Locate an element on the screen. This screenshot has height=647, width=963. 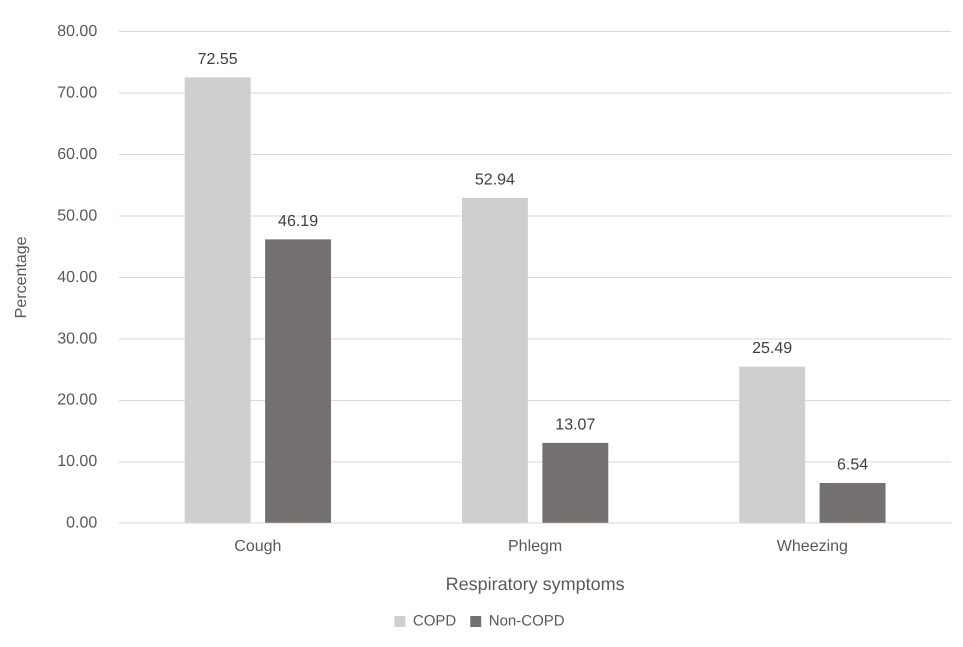
legend-label: Non-COPD is located at coordinates (526, 621).